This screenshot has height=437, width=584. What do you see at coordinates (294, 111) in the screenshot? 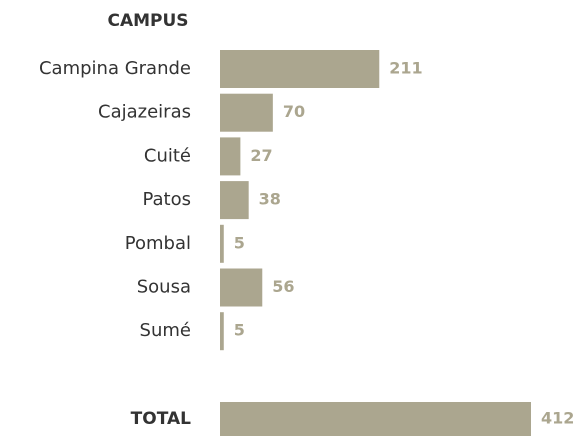
I see `value-label: 70` at bounding box center [294, 111].